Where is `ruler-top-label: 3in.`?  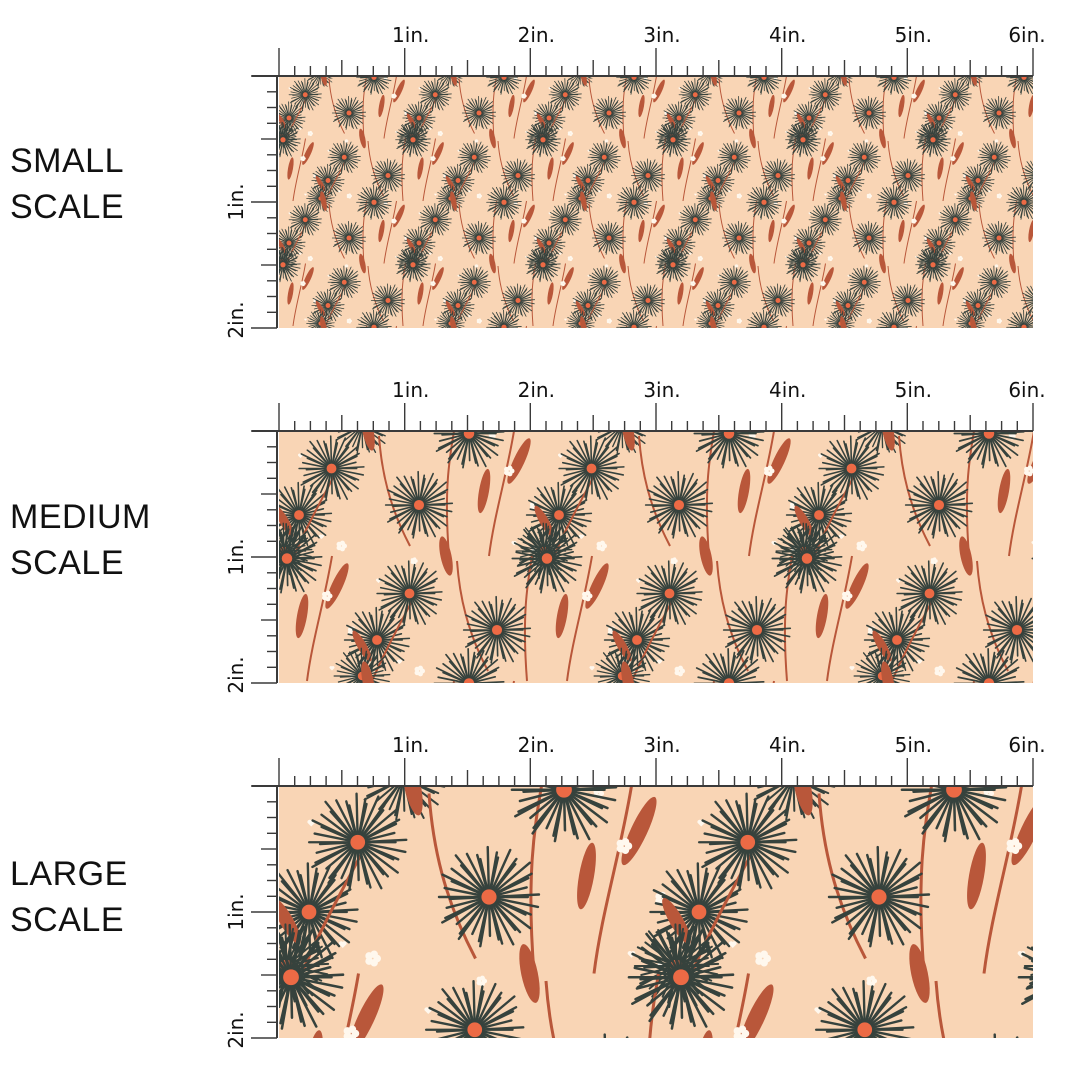
ruler-top-label: 3in. is located at coordinates (661, 390).